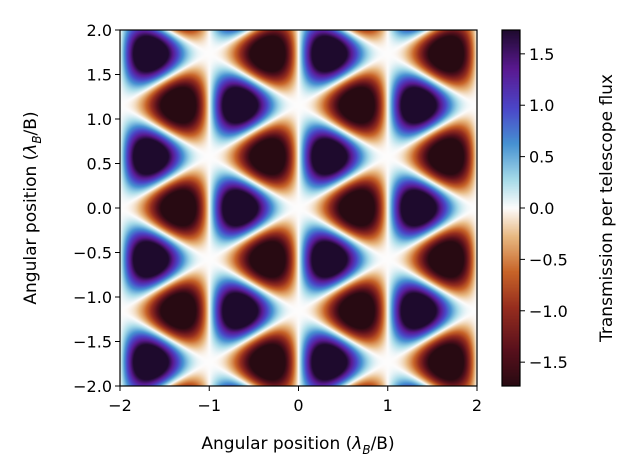 The image size is (623, 467). Describe the element at coordinates (99, 75) in the screenshot. I see `y-tick-label: 1.5` at that location.